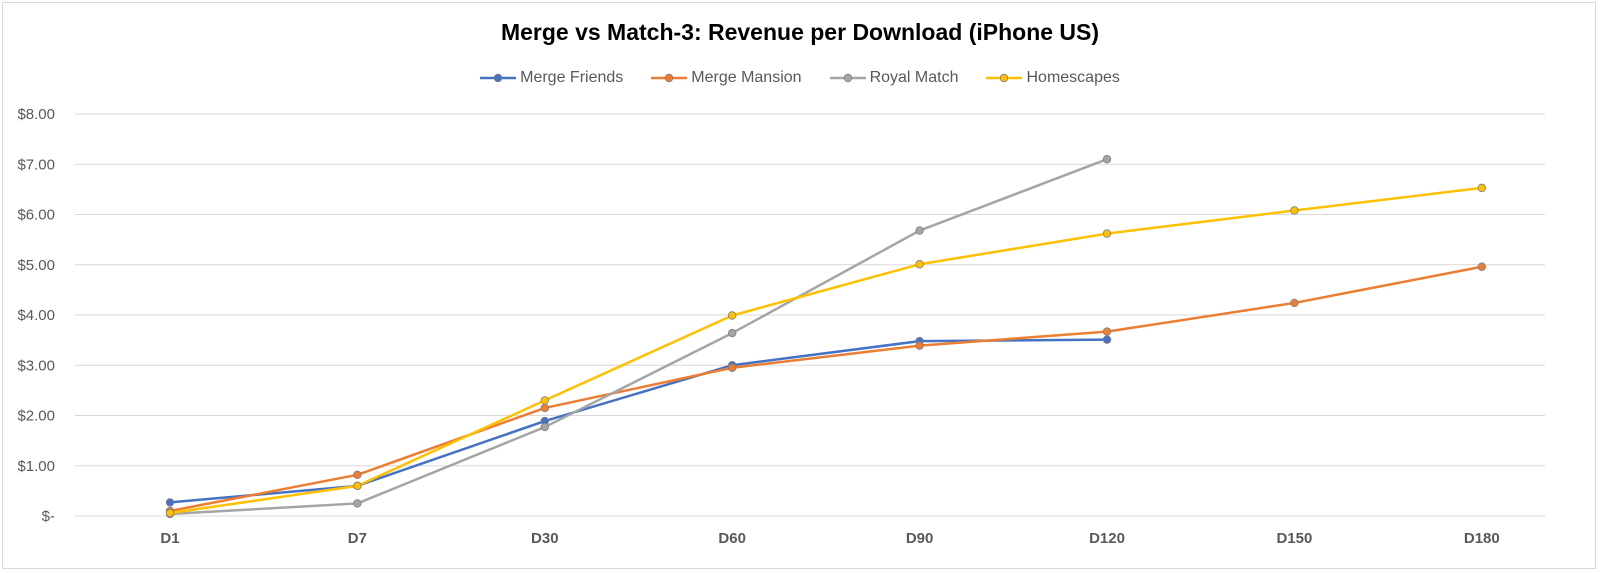  I want to click on y-tick-label: $8.00, so click(36, 114).